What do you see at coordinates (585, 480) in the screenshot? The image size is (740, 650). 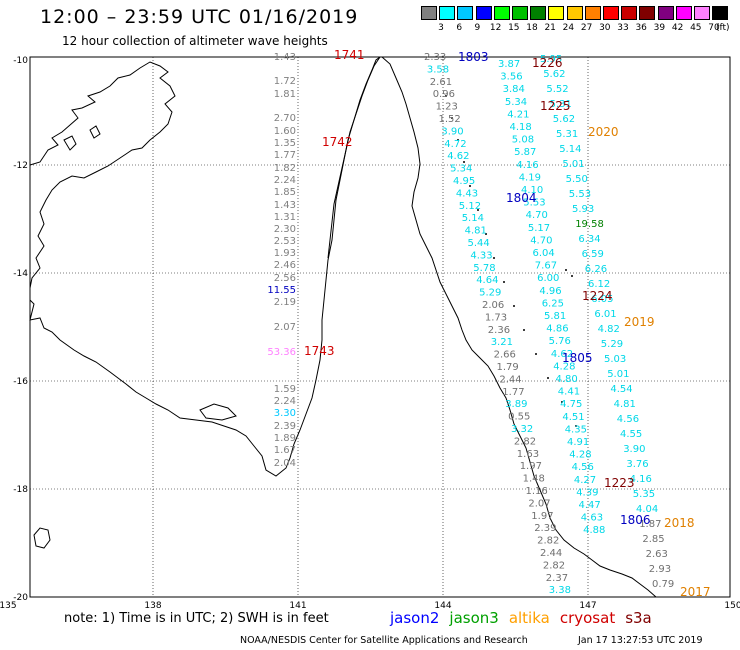 I see `value-label: 4.27` at bounding box center [585, 480].